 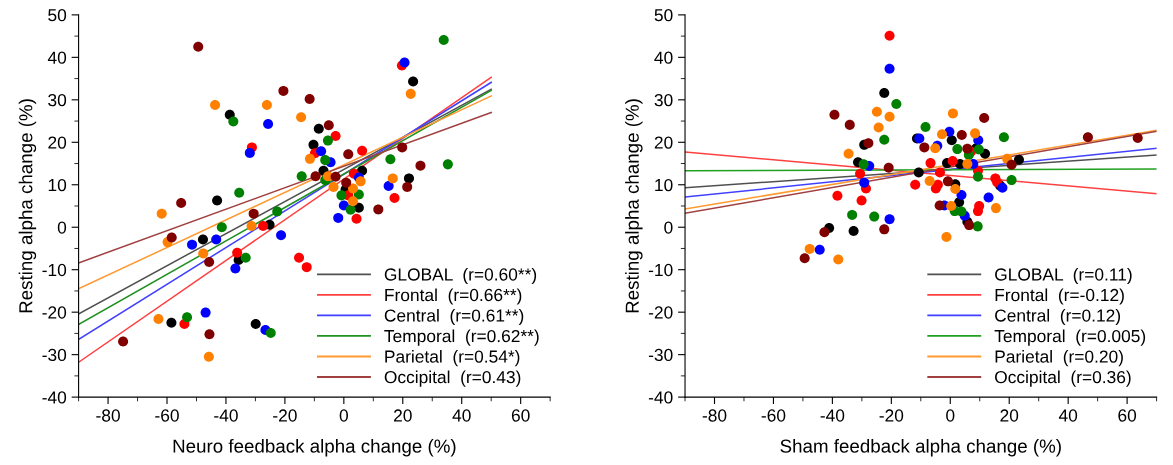 I want to click on legend-label: Parietal (r=0.54*), so click(x=452, y=358).